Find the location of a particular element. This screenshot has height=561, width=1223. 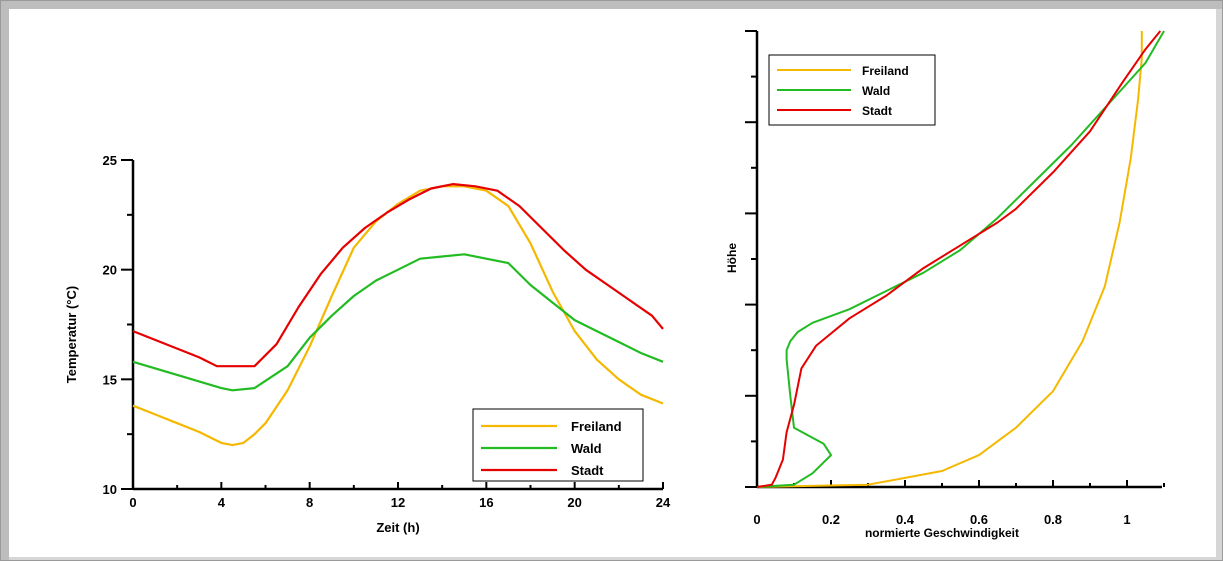

x-tick-label-8: 8 is located at coordinates (309, 502).